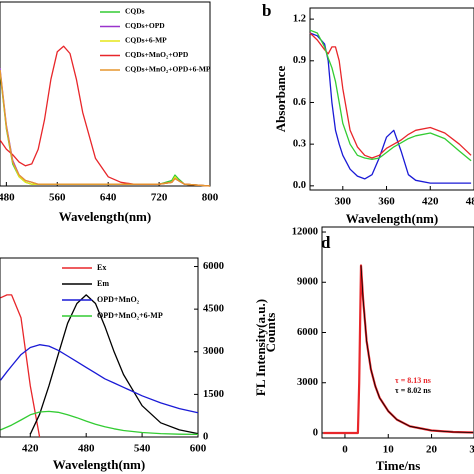 The width and height of the screenshot is (474, 474). What do you see at coordinates (159, 198) in the screenshot?
I see `x-tick-label: 720` at bounding box center [159, 198].